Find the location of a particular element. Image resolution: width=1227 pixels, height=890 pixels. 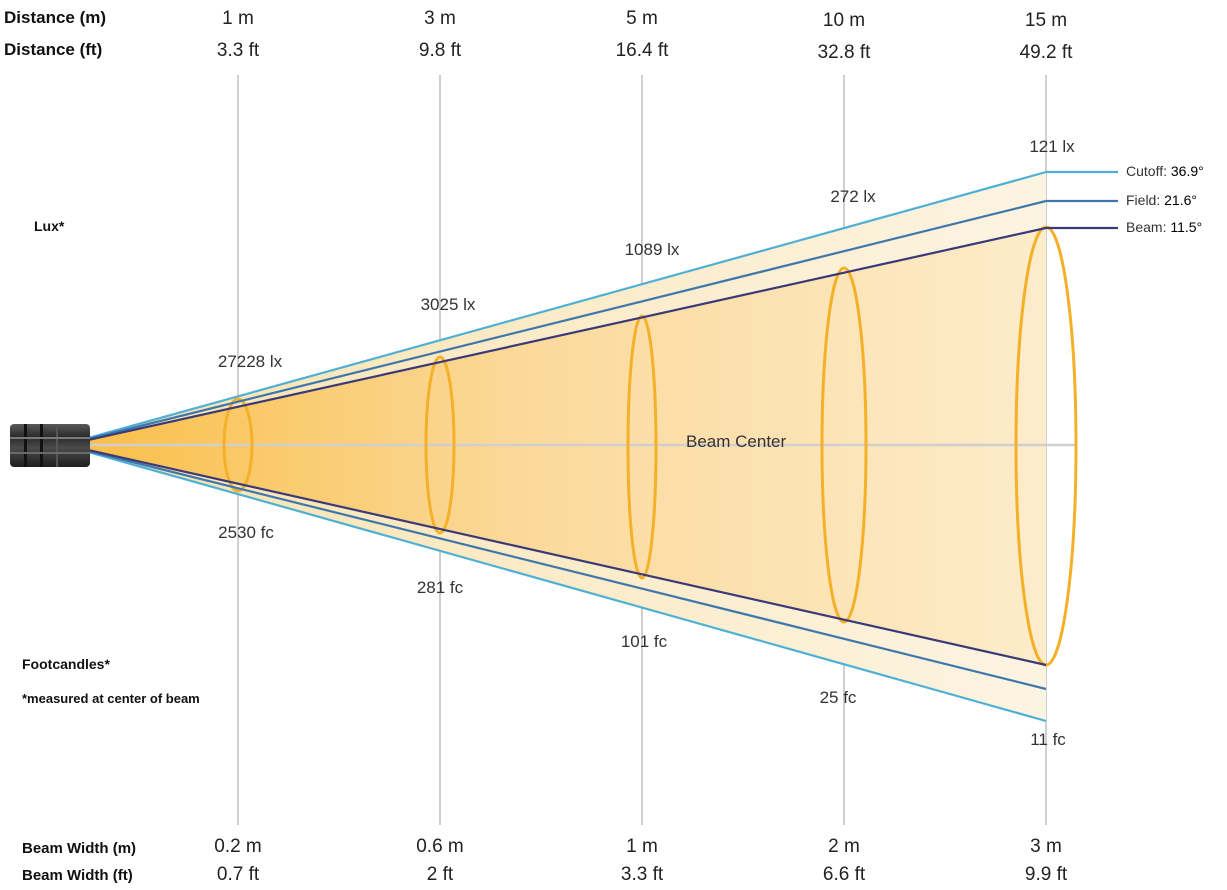

beam-width-ft-2: 2 ft is located at coordinates (440, 874).